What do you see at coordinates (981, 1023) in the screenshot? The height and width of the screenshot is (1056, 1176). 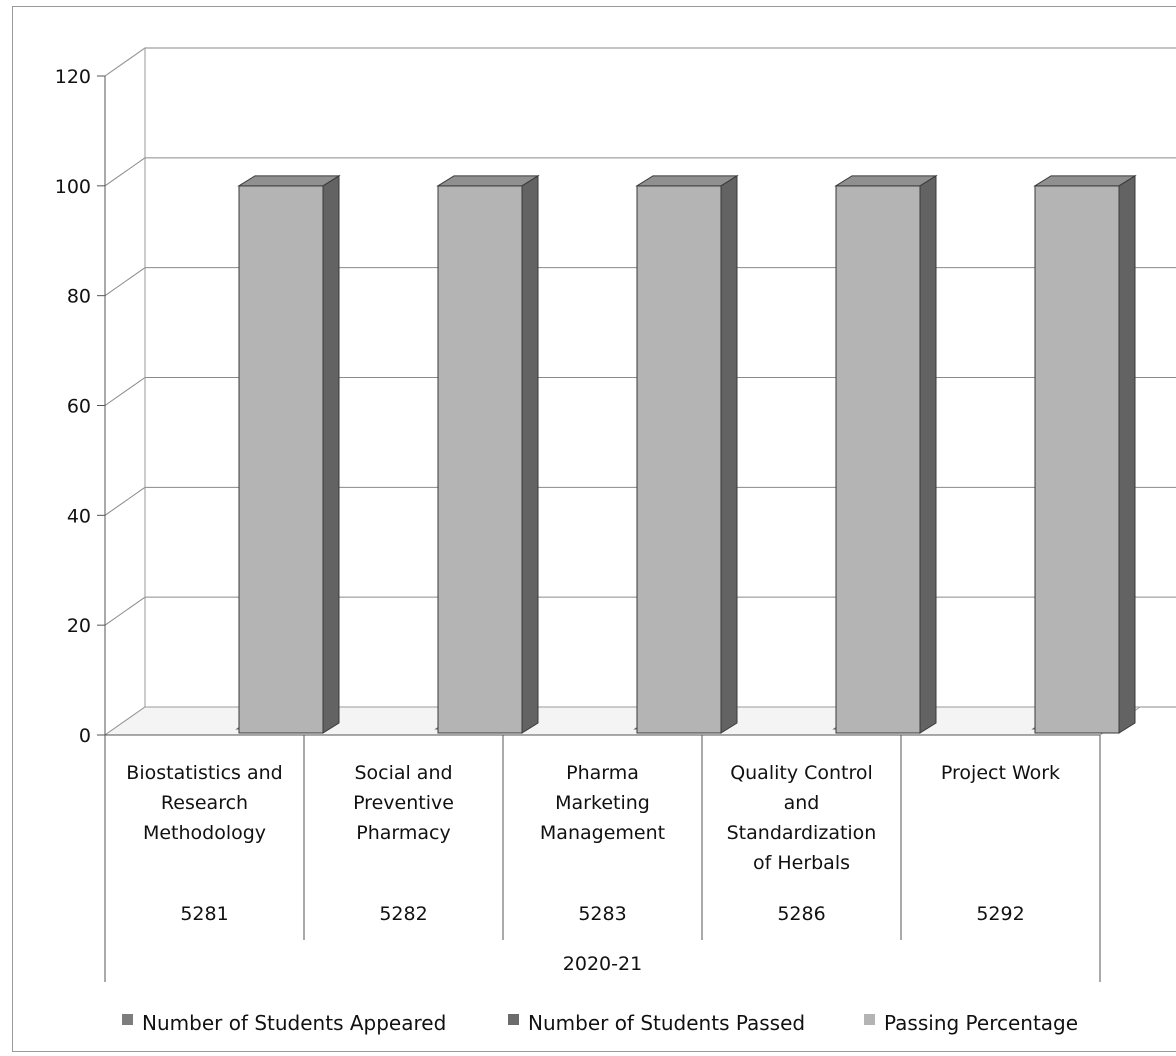 I see `legend-label: Passing Percentage` at bounding box center [981, 1023].